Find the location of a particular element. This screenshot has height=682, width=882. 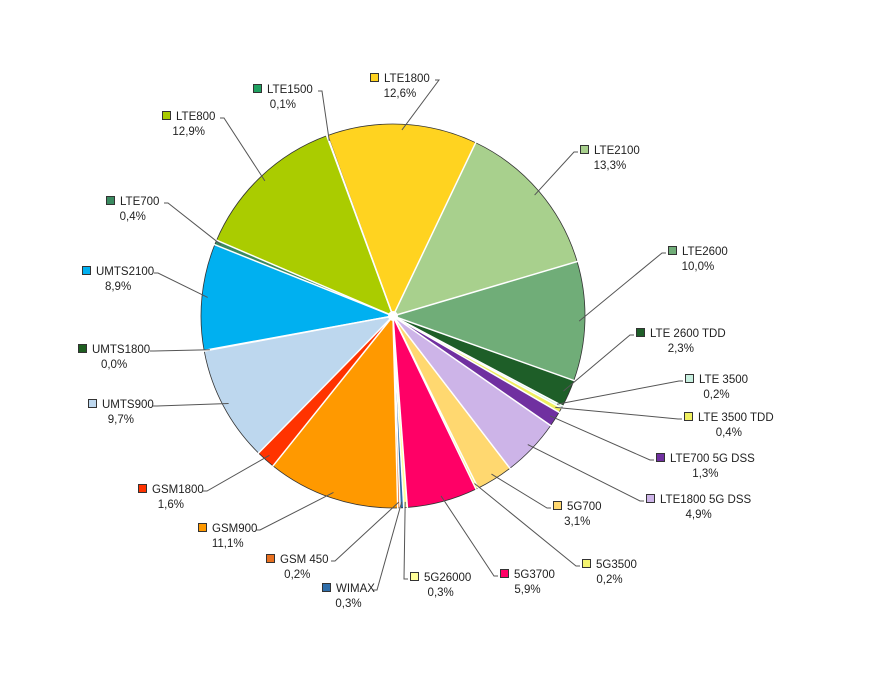

slice-label: LTE700 0,4% is located at coordinates (132, 210).